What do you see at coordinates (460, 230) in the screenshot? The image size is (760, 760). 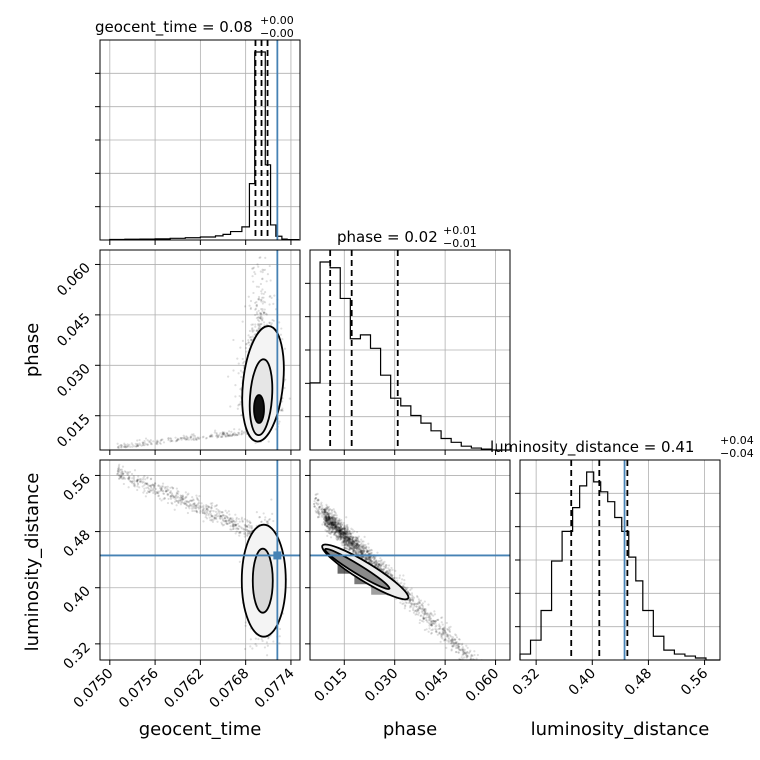 I see `title-plus: +0.01` at bounding box center [460, 230].